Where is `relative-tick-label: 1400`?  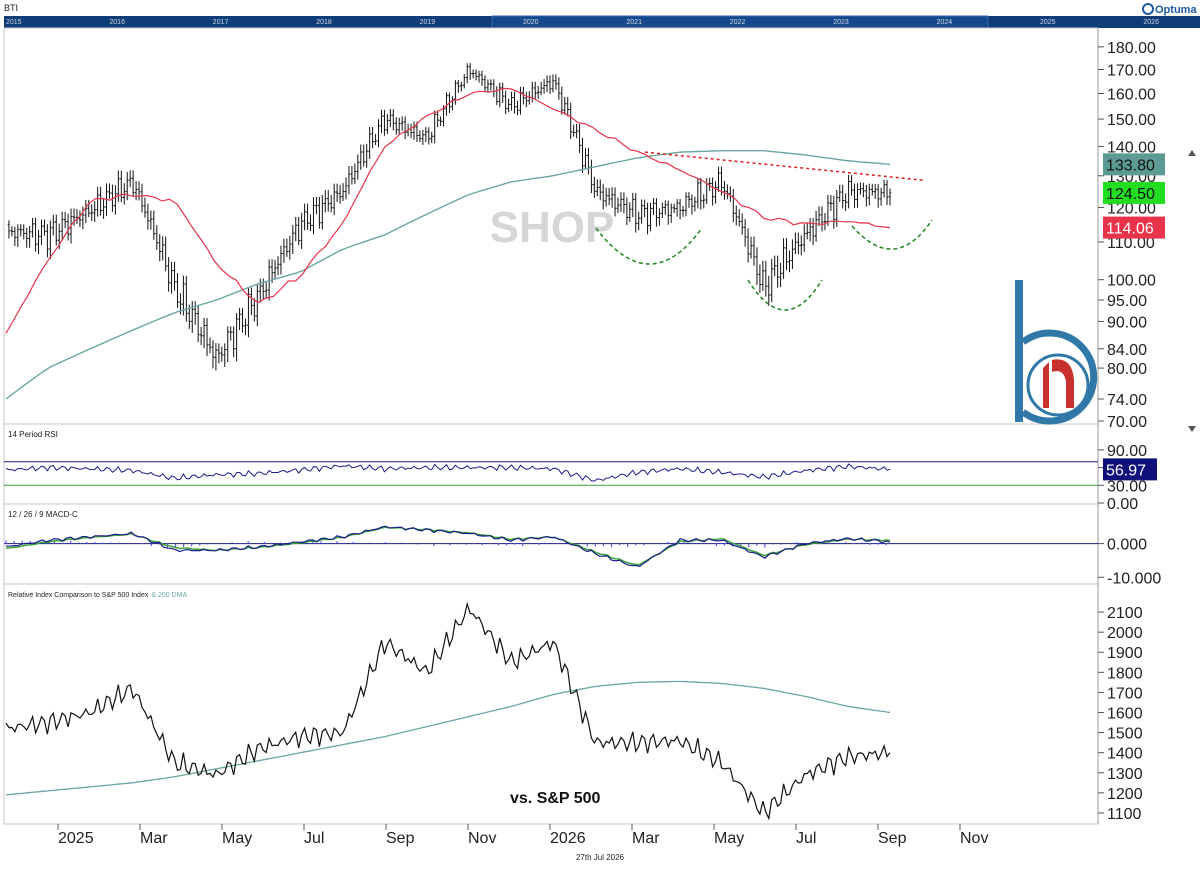
relative-tick-label: 1400 is located at coordinates (1125, 754).